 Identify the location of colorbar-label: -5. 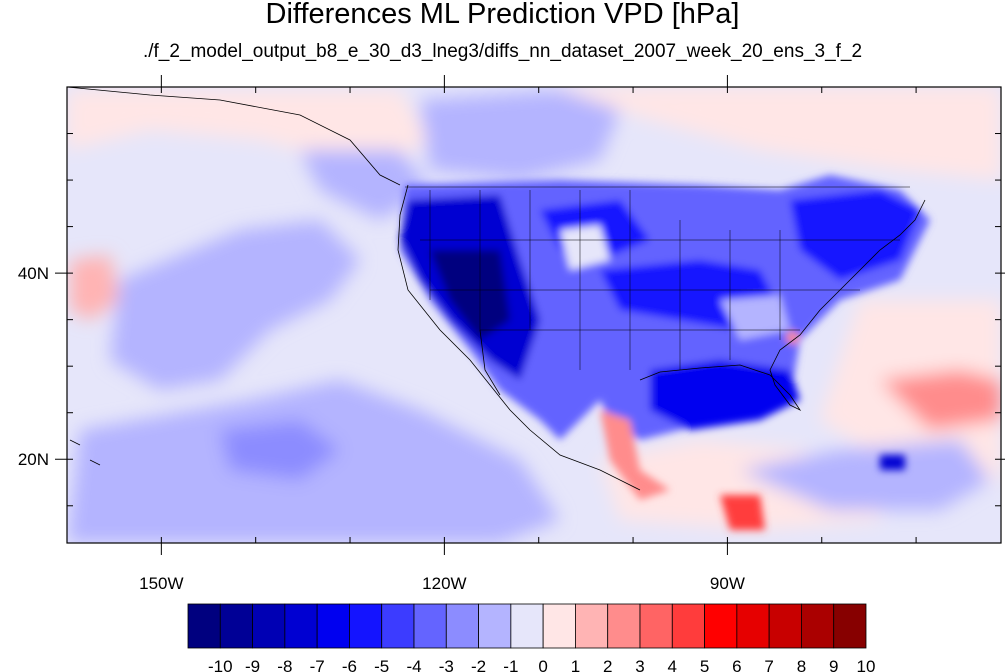
(381, 664).